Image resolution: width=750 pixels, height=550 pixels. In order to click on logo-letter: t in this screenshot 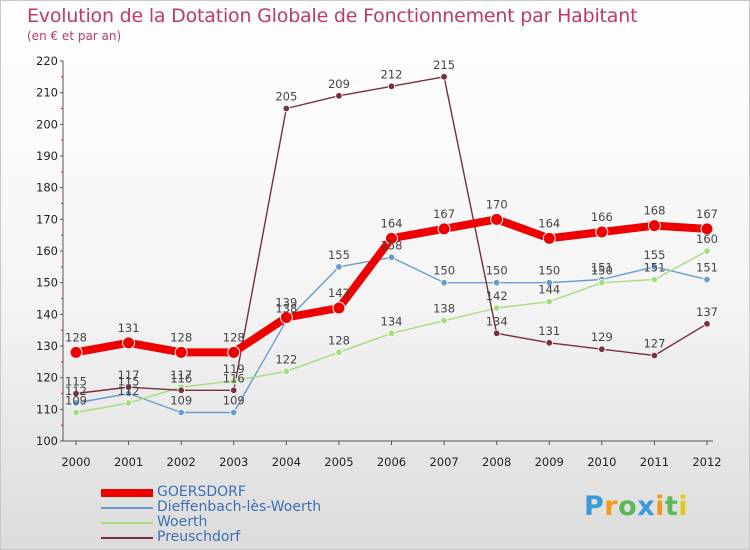, I will do `click(671, 506)`.